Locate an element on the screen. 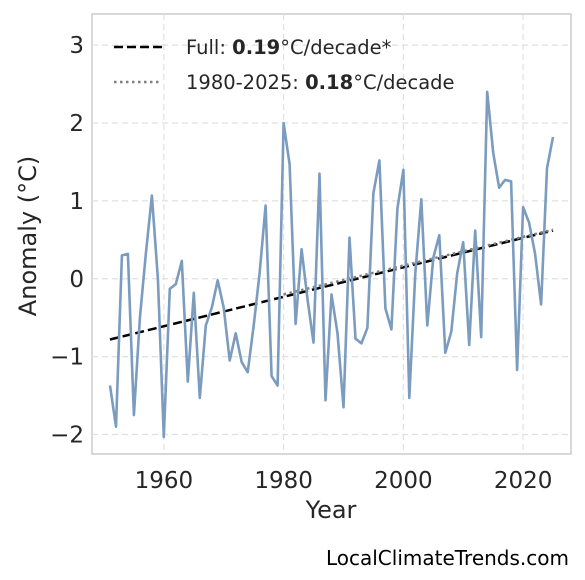  legend-recent-name: 1980-2025 is located at coordinates (239, 82).